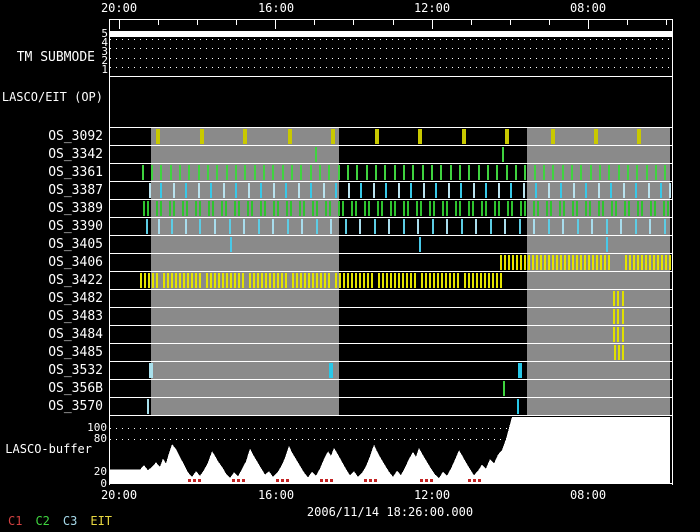 This screenshot has width=700, height=532. I want to click on os-row-label: OS_3361, so click(75, 172).